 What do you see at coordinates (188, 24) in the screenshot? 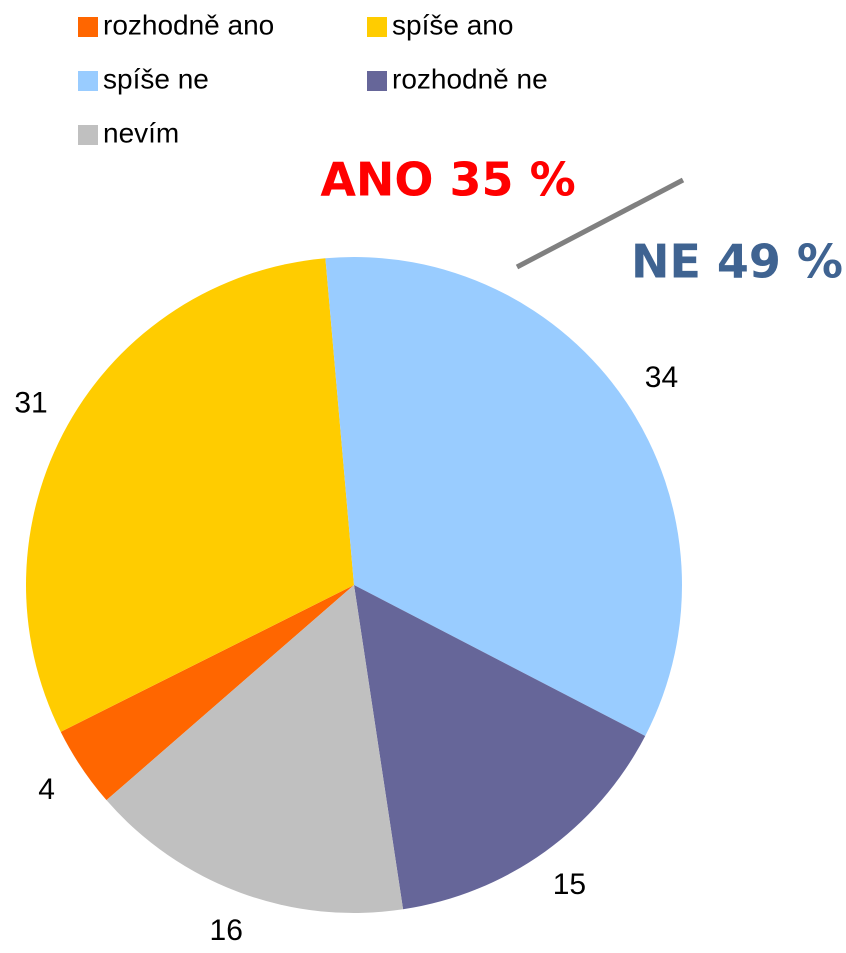
I see `legend-label: rozhodně ano` at bounding box center [188, 24].